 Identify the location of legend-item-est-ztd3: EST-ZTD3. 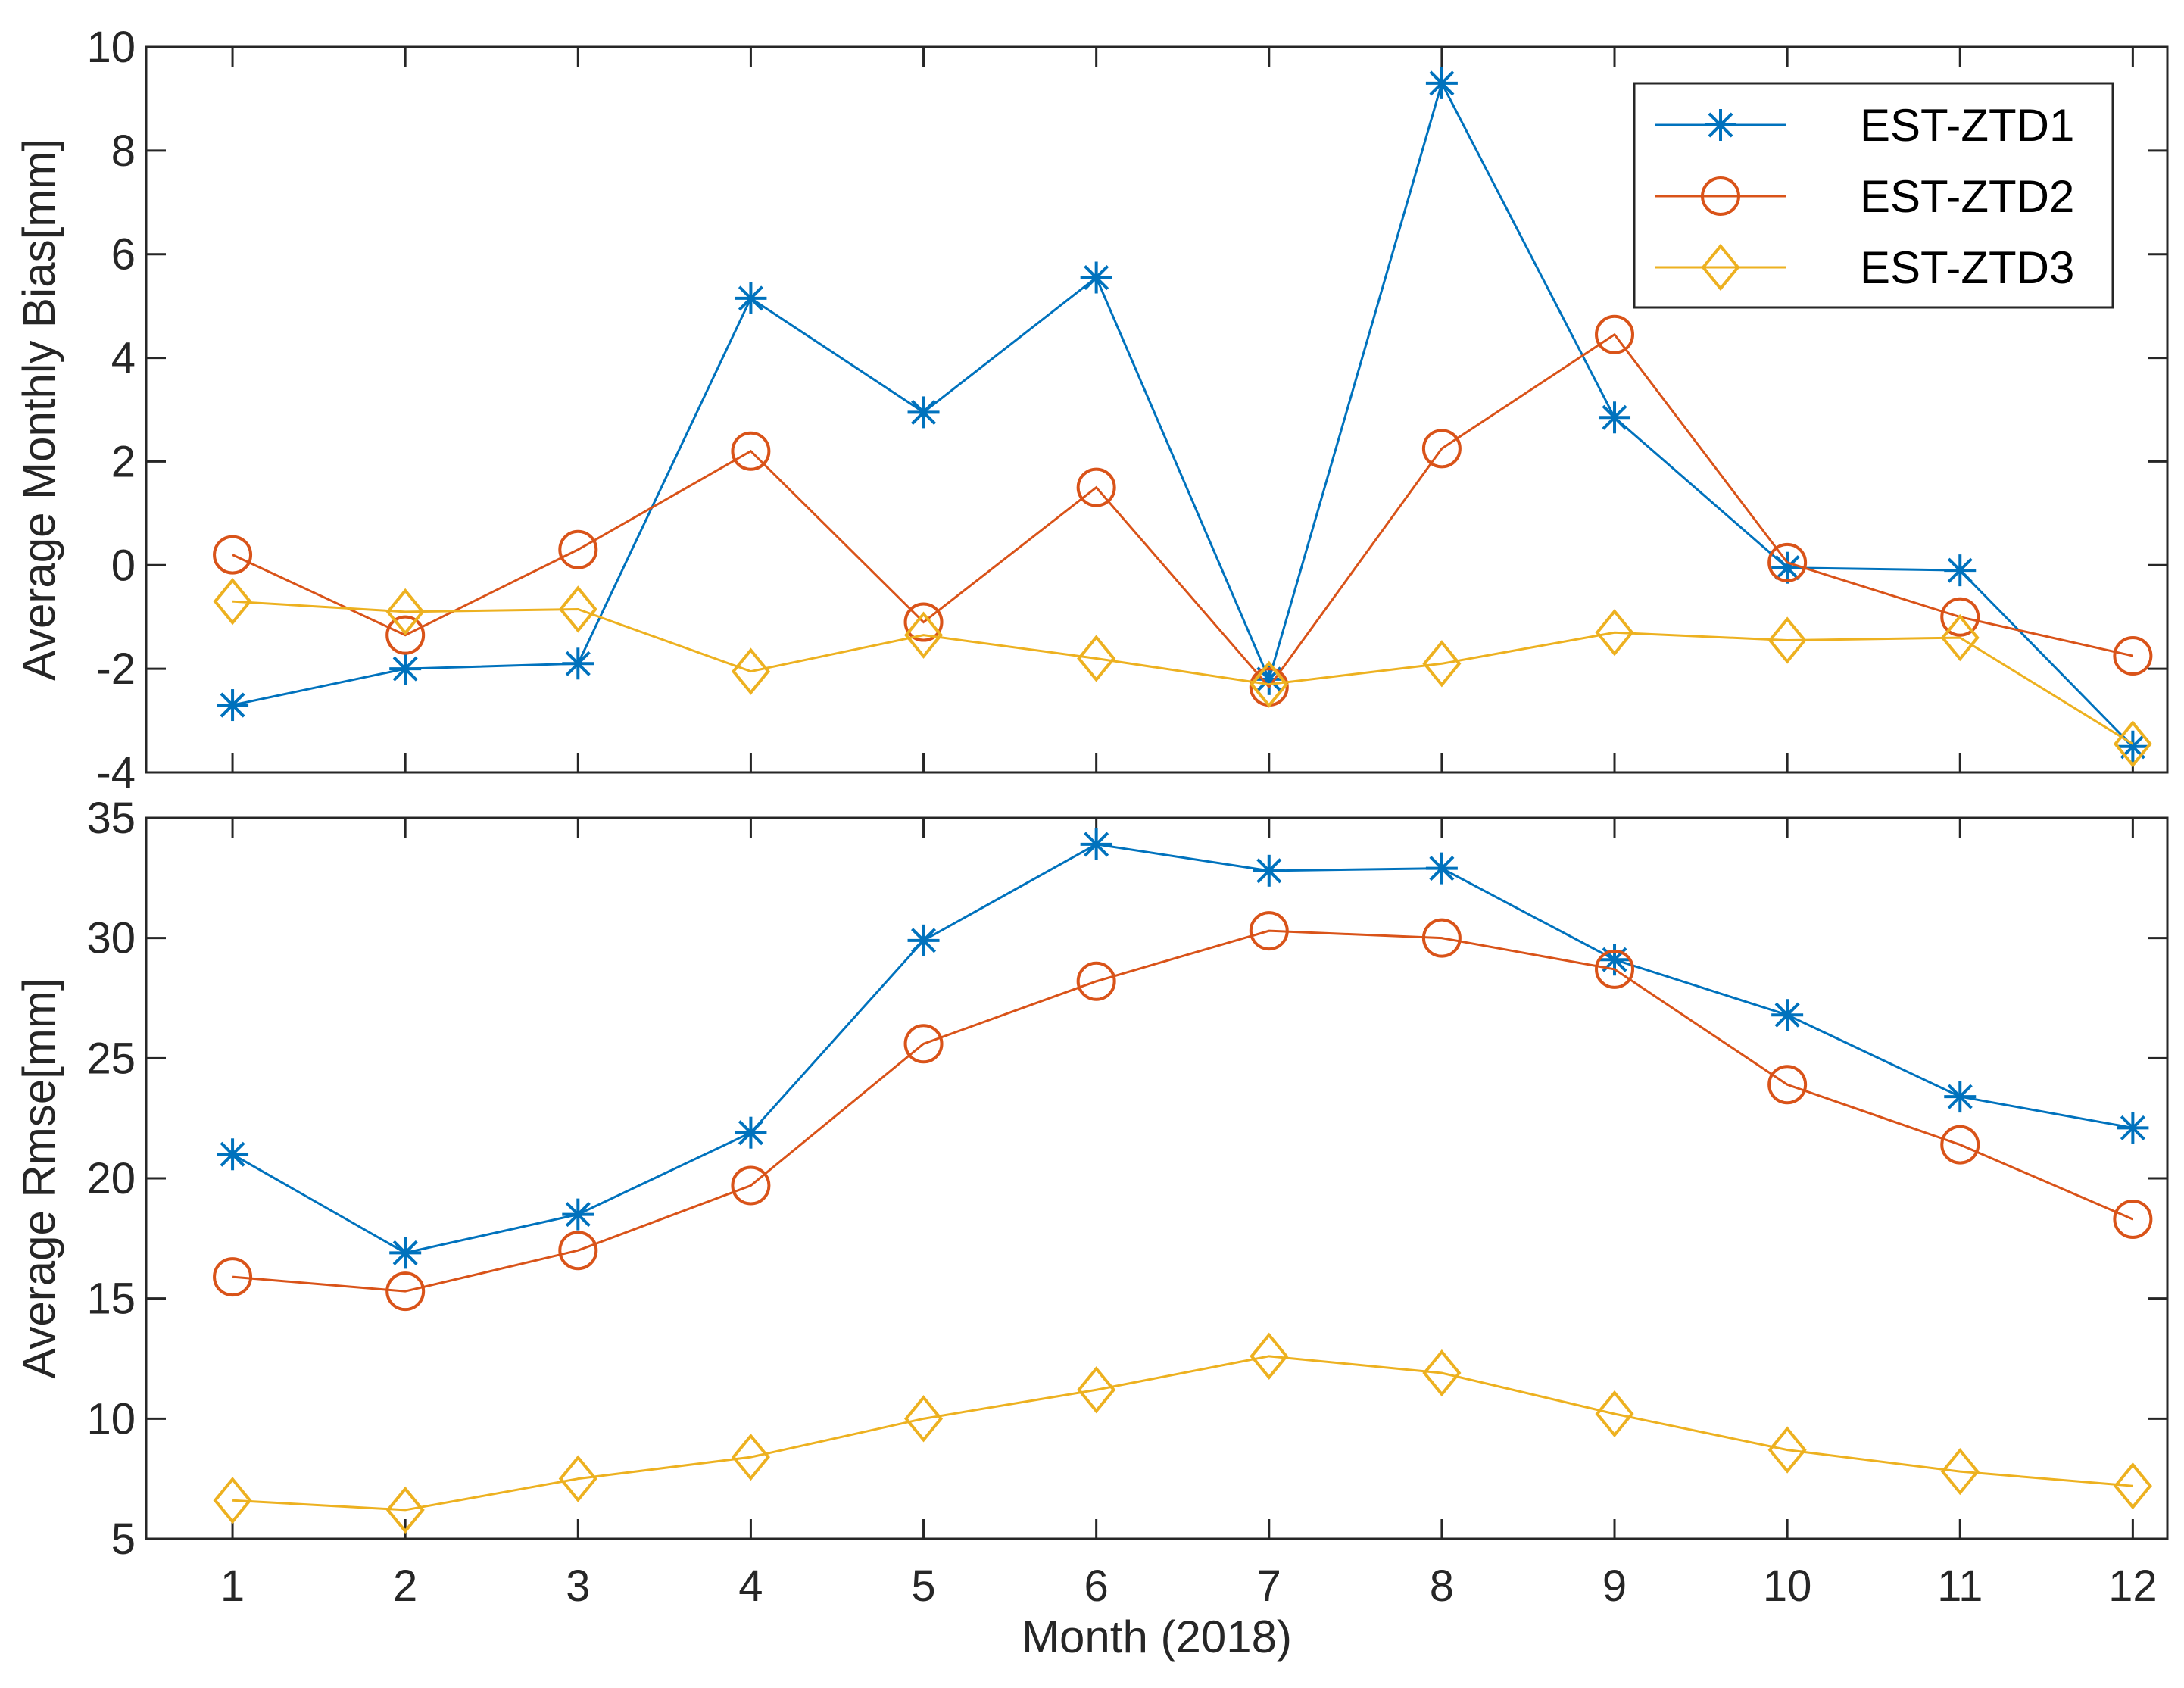
(1864, 267).